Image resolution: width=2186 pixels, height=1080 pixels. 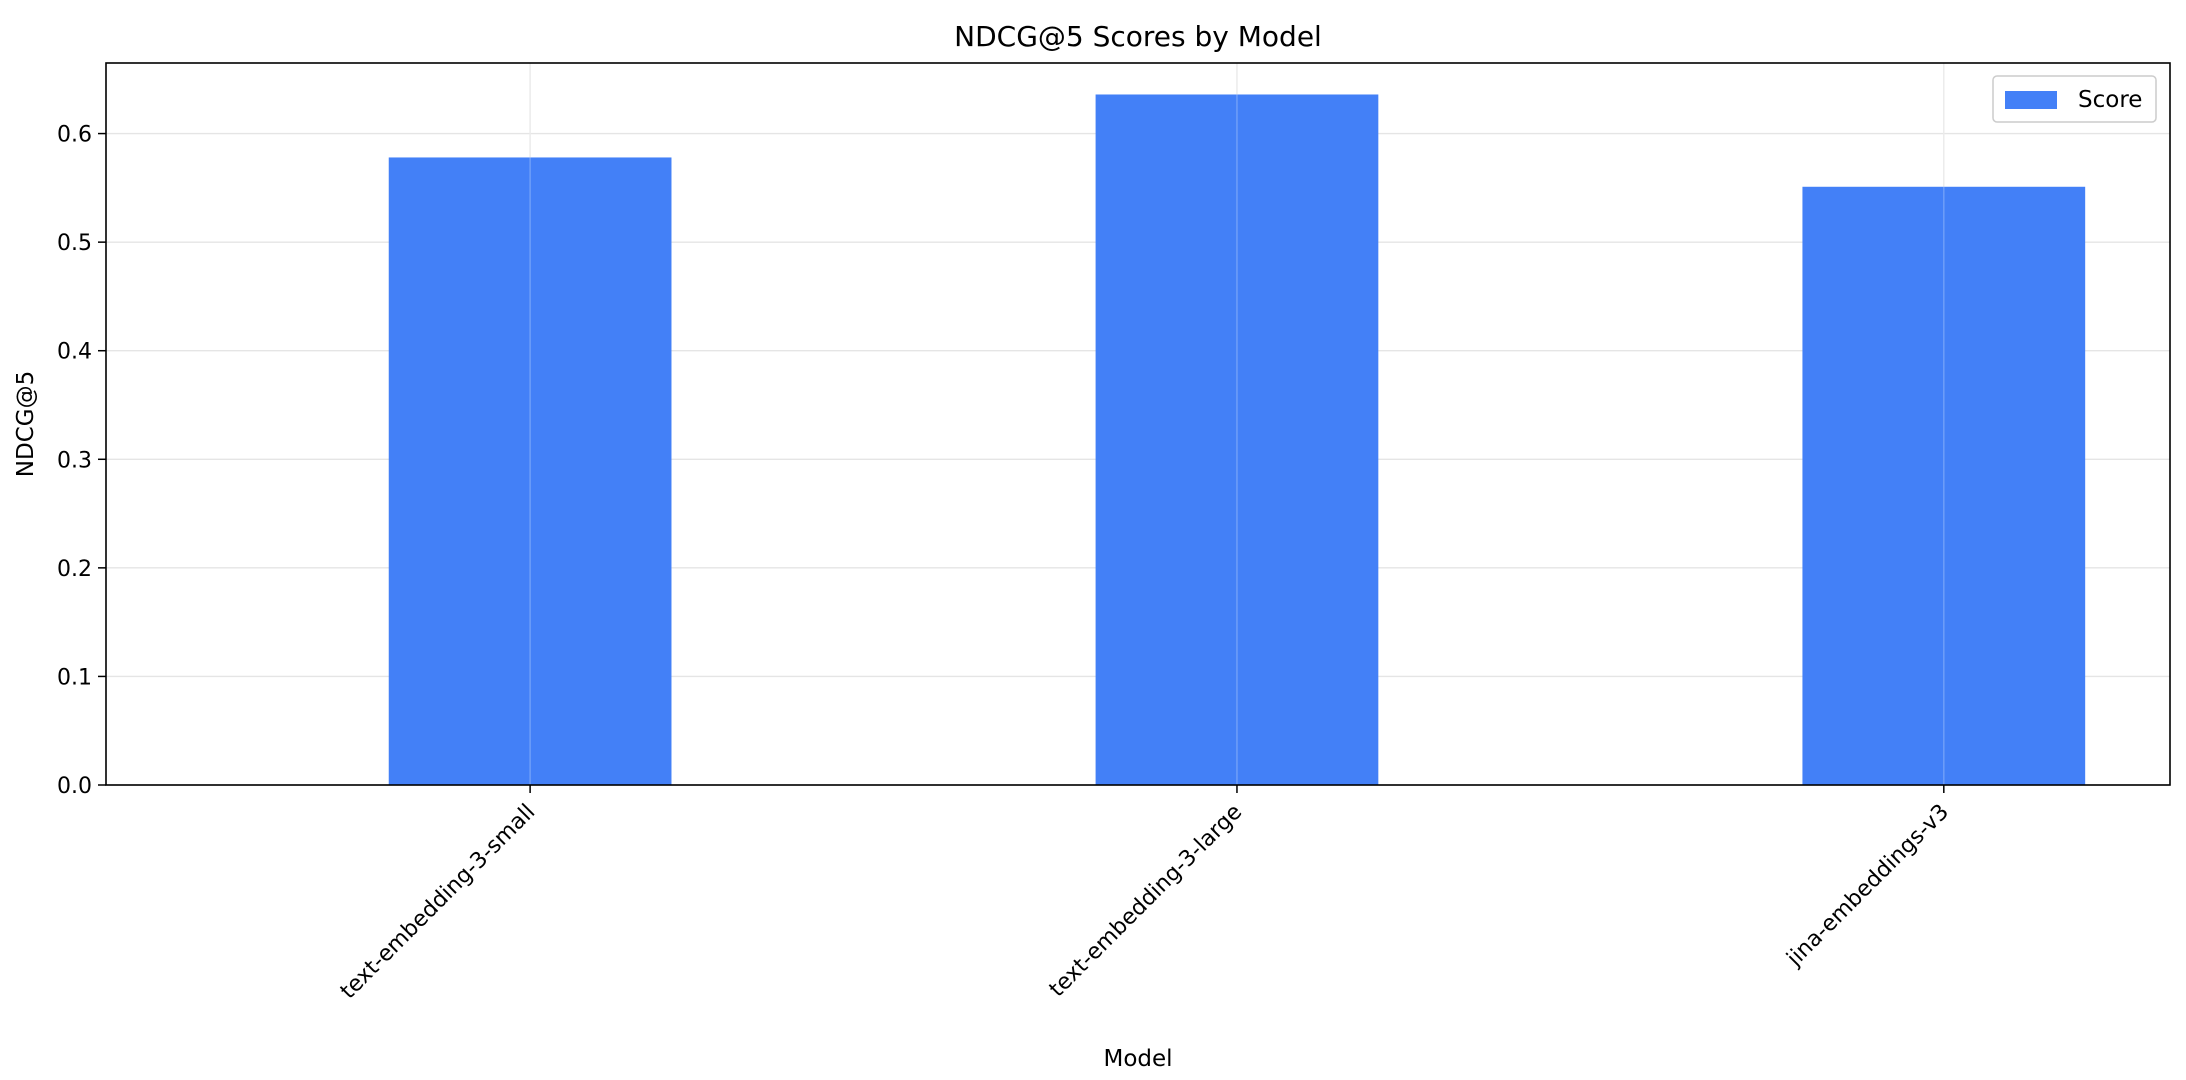 I want to click on y-axis-ticks: 0.0 0.1 0.2 0.3 0.4 0.5 0.6, so click(x=81, y=461).